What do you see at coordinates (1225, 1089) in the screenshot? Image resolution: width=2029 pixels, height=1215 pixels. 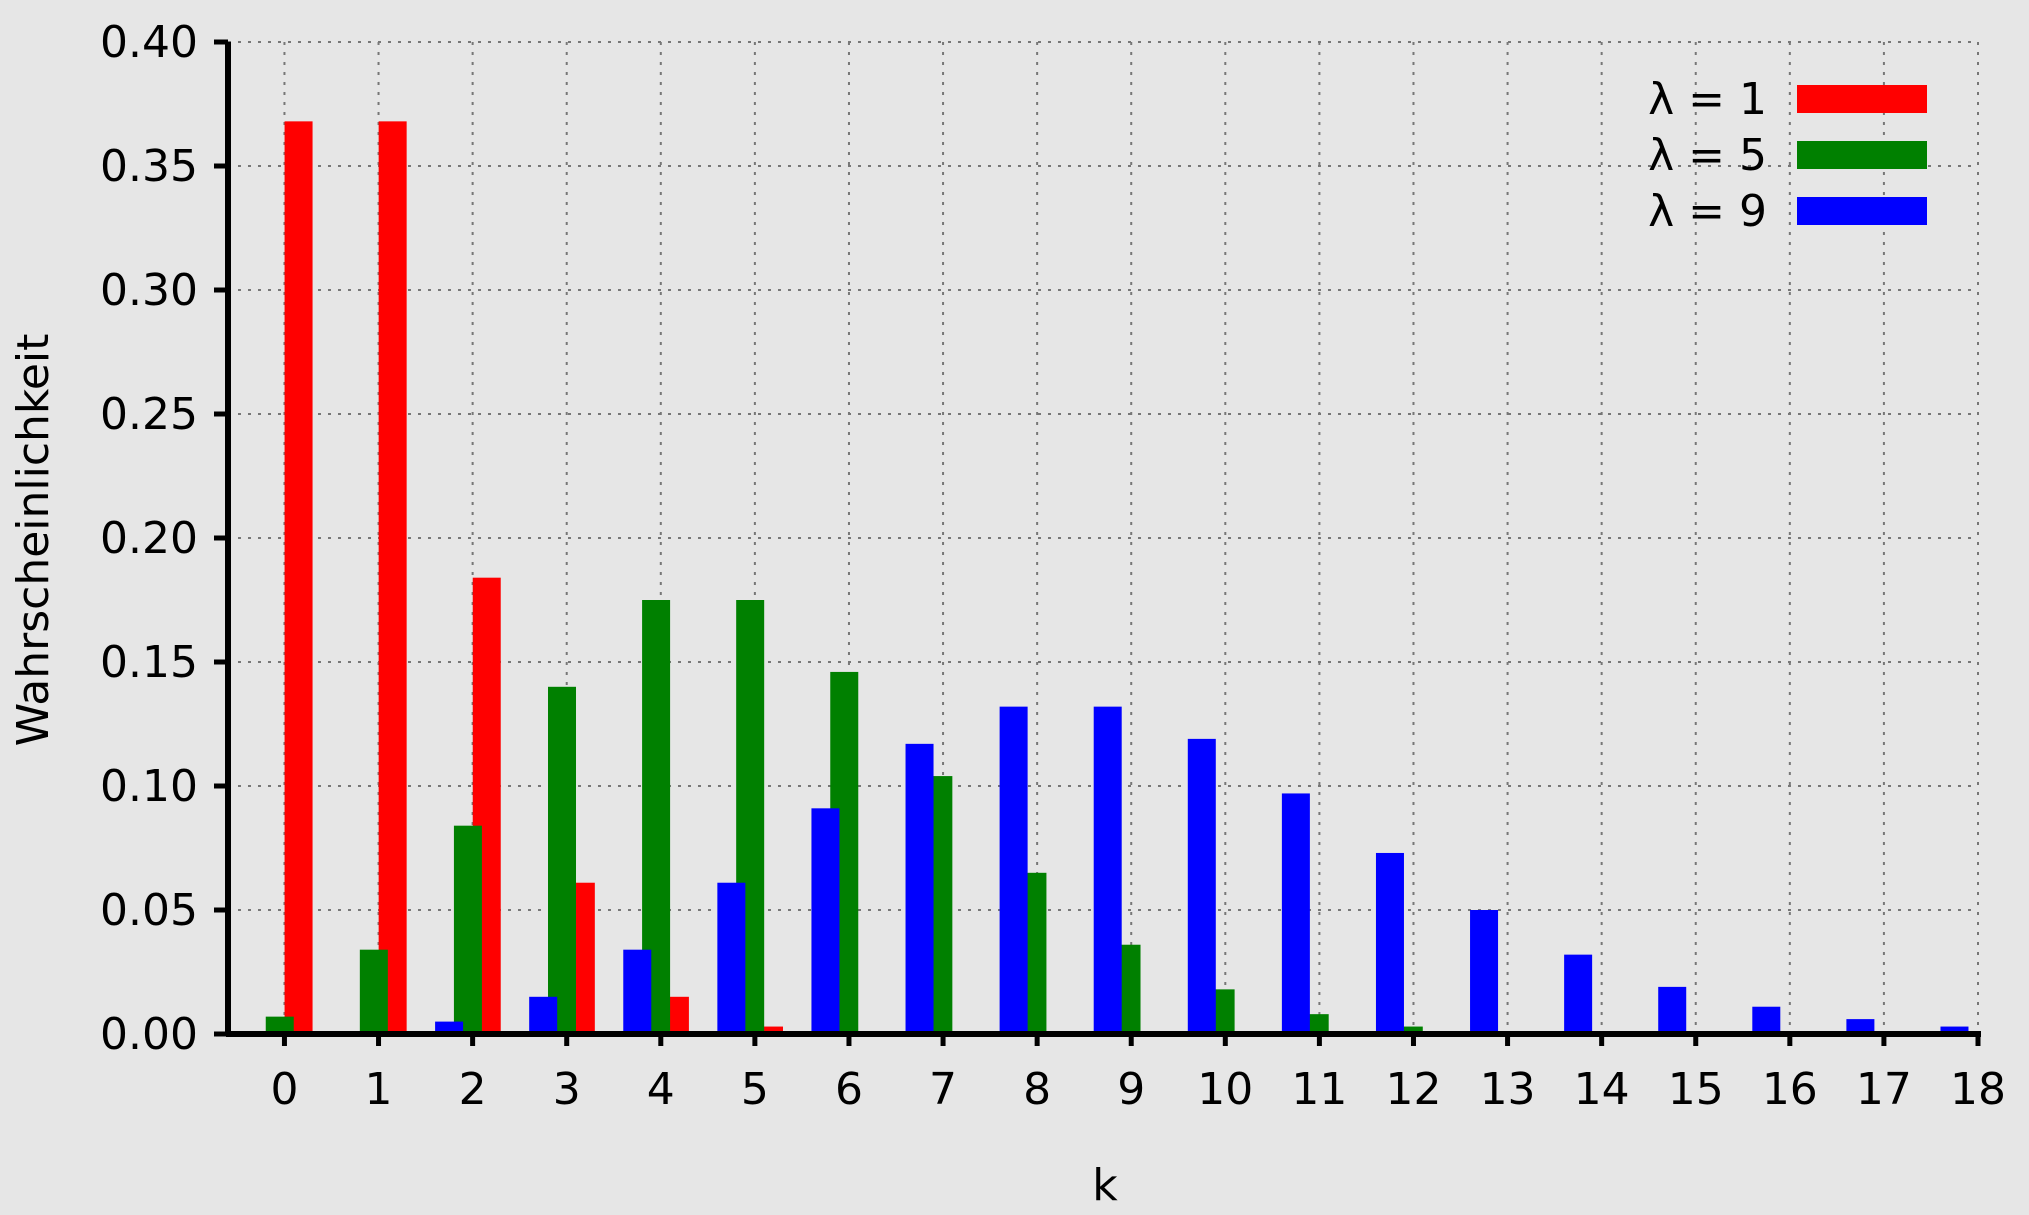 I see `x-tick-label: 10` at bounding box center [1225, 1089].